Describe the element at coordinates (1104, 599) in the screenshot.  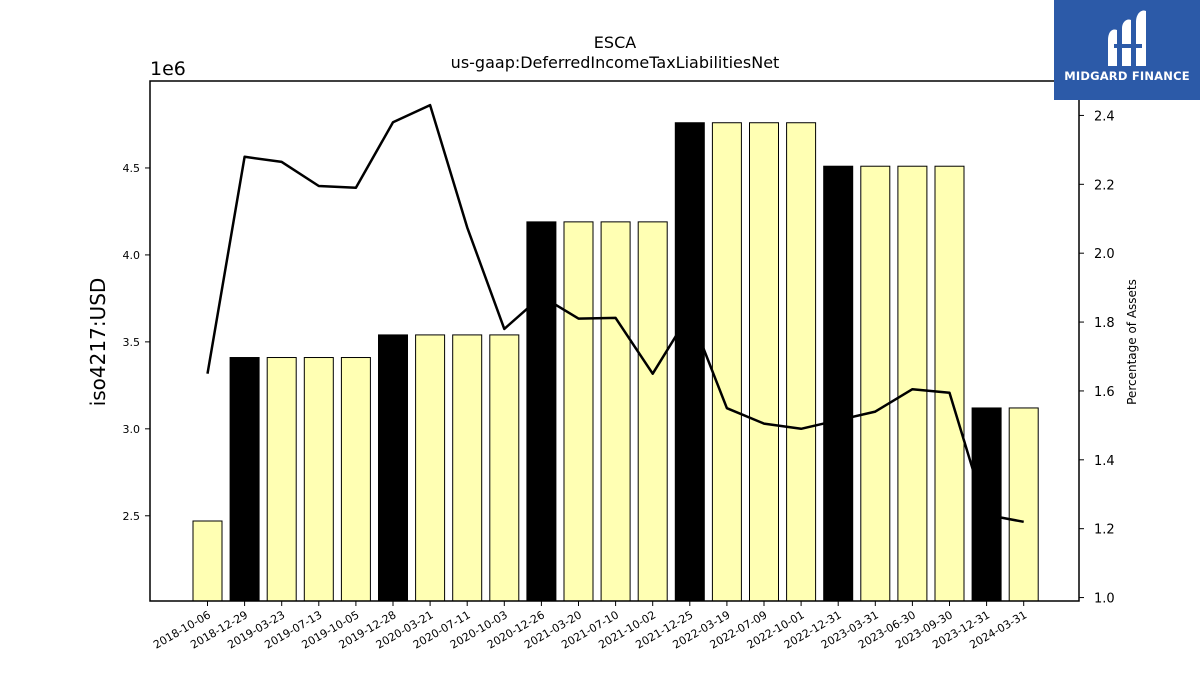
I see `y-right-tick-label: 1.0` at that location.